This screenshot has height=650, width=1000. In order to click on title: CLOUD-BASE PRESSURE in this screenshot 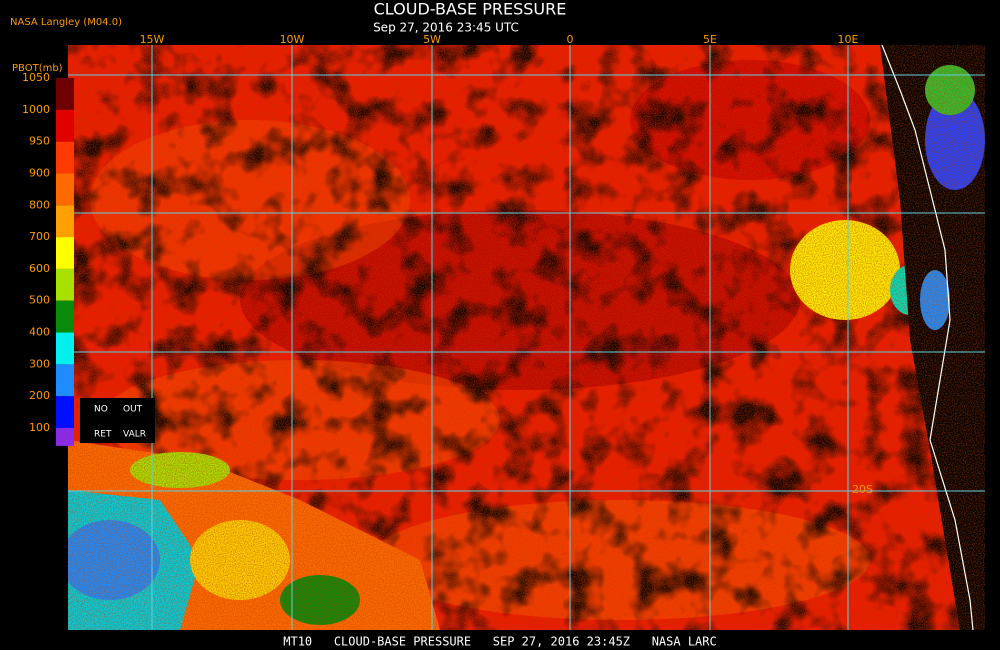, I will do `click(470, 9)`.